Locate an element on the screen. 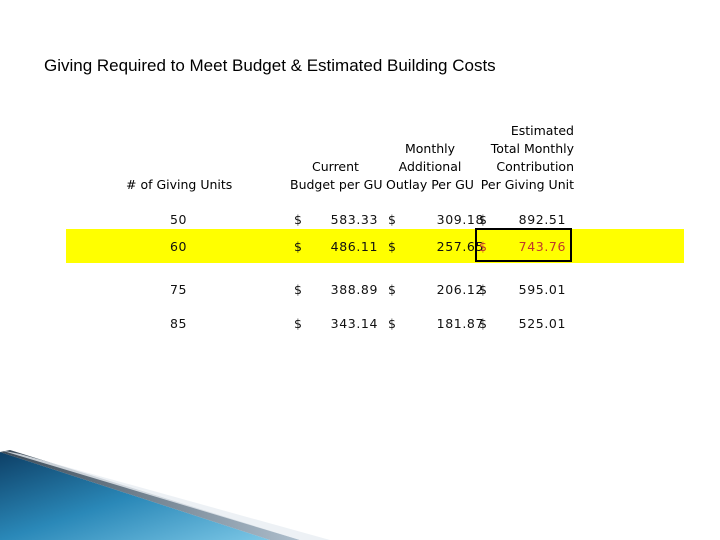  header-outlay-line2: Additional is located at coordinates (430, 166).